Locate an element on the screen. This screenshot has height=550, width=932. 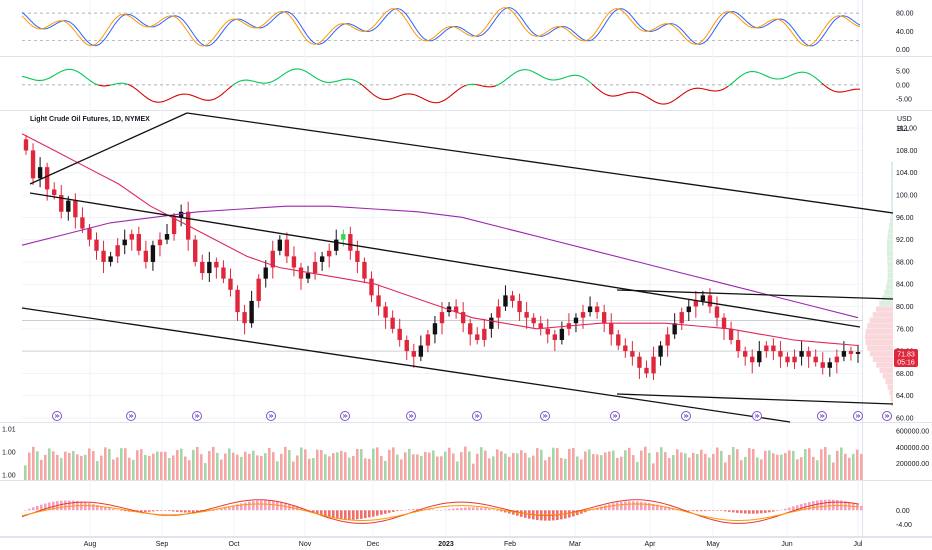
price-tick-label: 108.00 is located at coordinates (907, 151).